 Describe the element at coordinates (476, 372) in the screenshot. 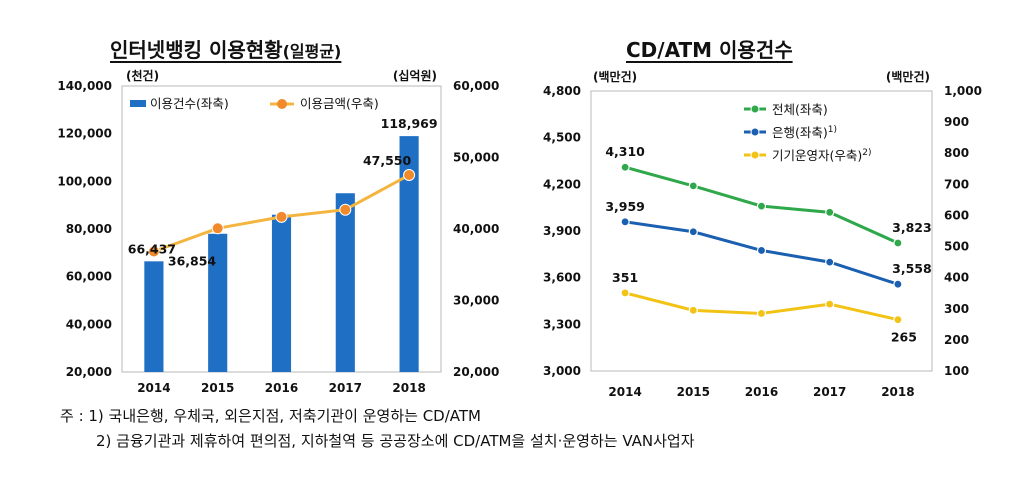

I see `right-axis-tick-label: 20,000` at that location.